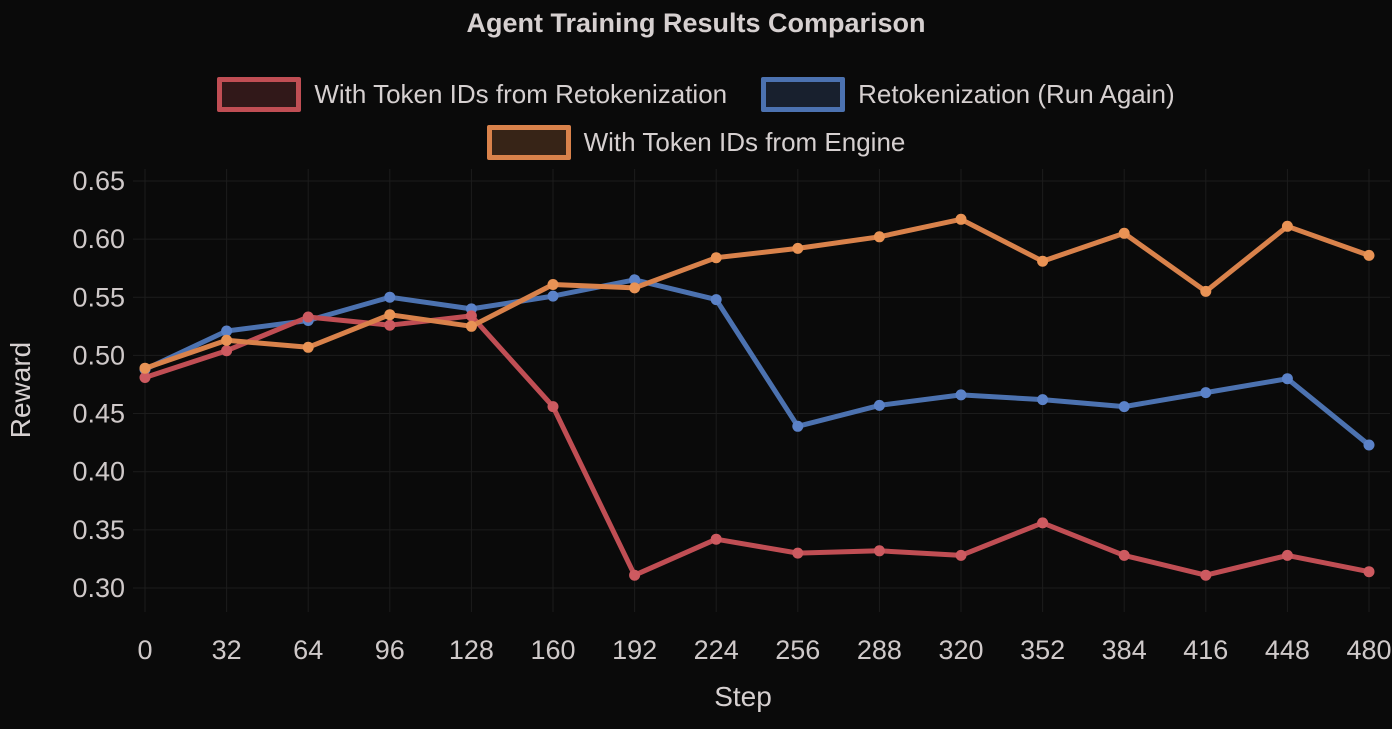 The height and width of the screenshot is (729, 1392). I want to click on x-tick-label: 448, so click(1287, 650).